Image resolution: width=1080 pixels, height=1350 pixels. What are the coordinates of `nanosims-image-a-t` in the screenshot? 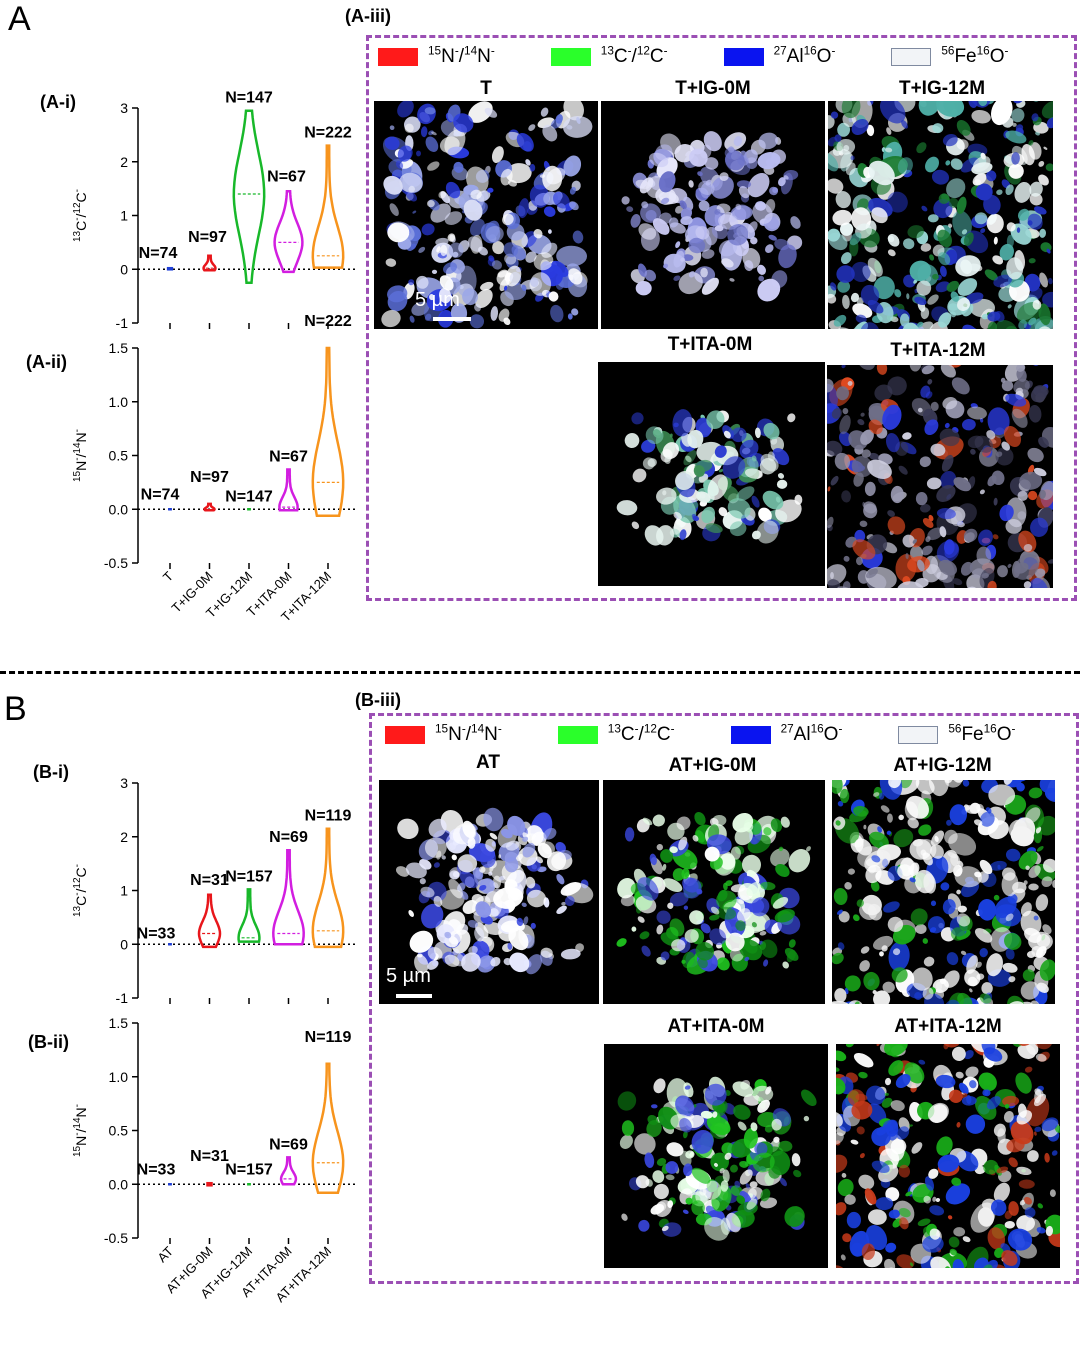 It's located at (486, 215).